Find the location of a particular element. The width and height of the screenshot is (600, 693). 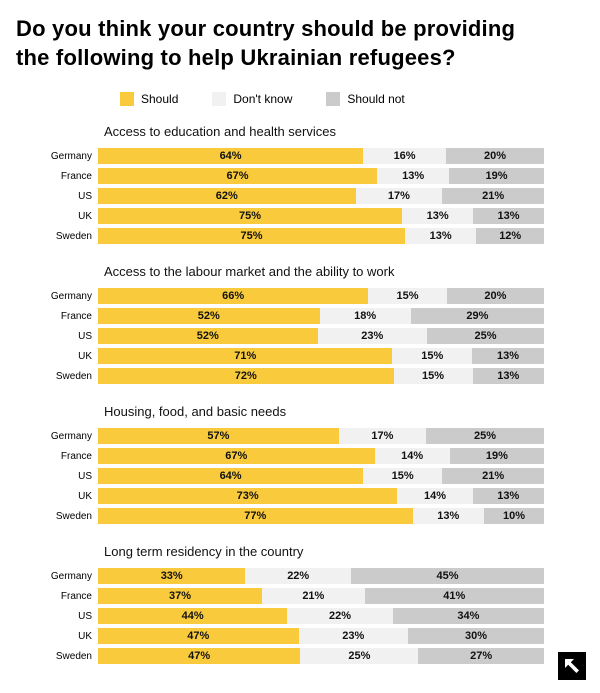

legend-item: Don't know is located at coordinates (252, 99).